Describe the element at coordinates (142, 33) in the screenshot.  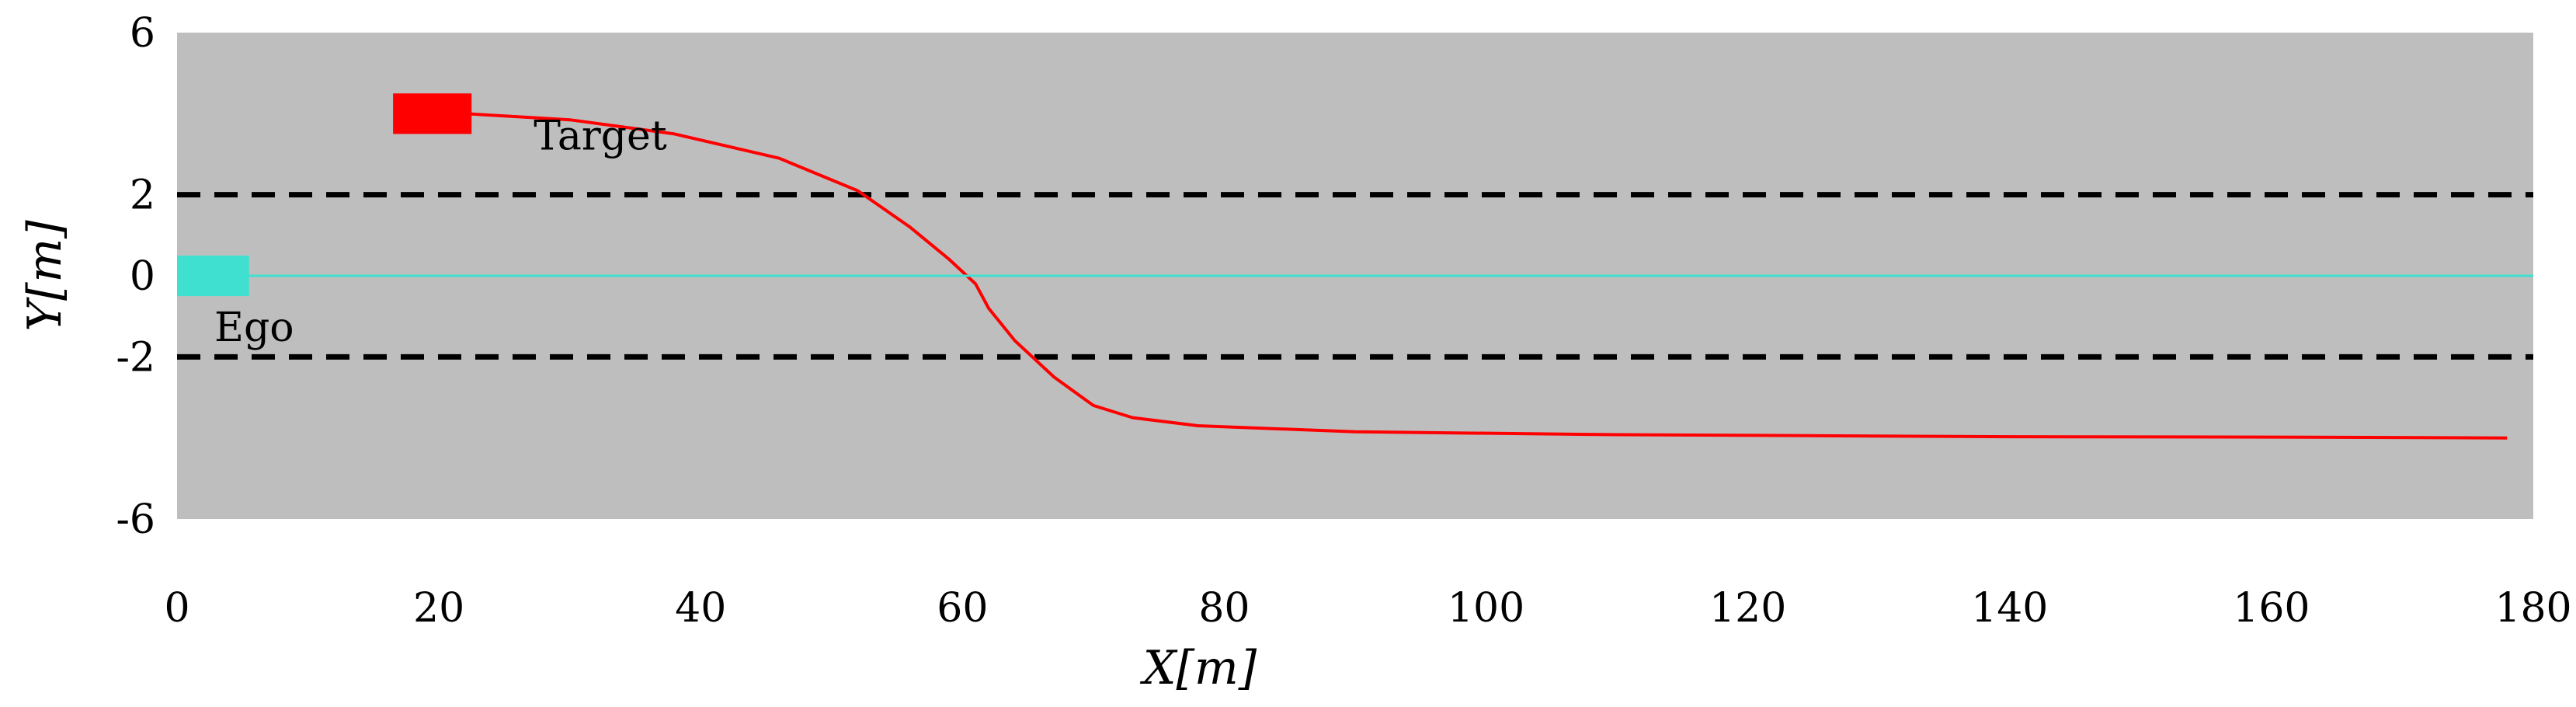
I see `y-tick-label: 6` at that location.